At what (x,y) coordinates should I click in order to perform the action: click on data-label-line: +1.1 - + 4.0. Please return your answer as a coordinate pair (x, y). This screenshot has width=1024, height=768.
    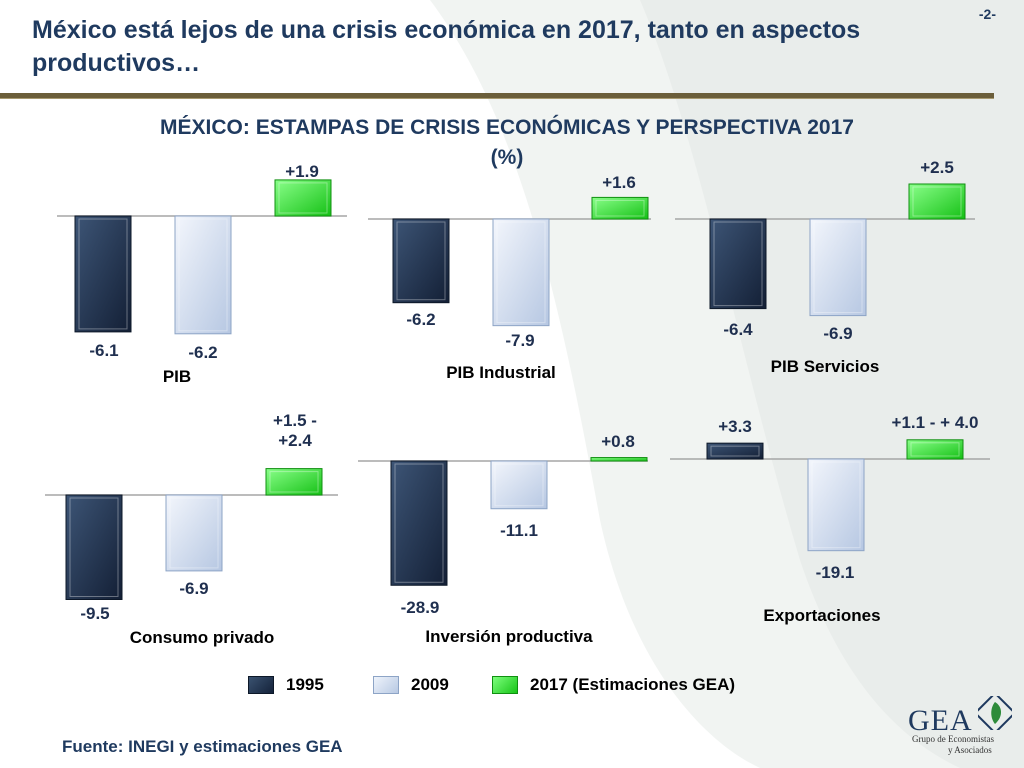
    Looking at the image, I should click on (935, 422).